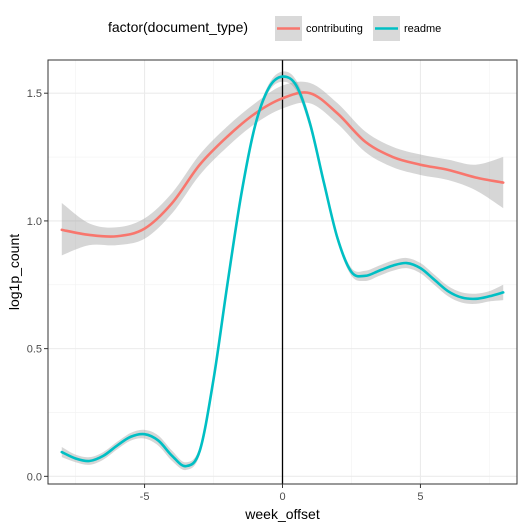 Image resolution: width=526 pixels, height=529 pixels. Describe the element at coordinates (34, 350) in the screenshot. I see `y-tick-label: 0.5` at that location.